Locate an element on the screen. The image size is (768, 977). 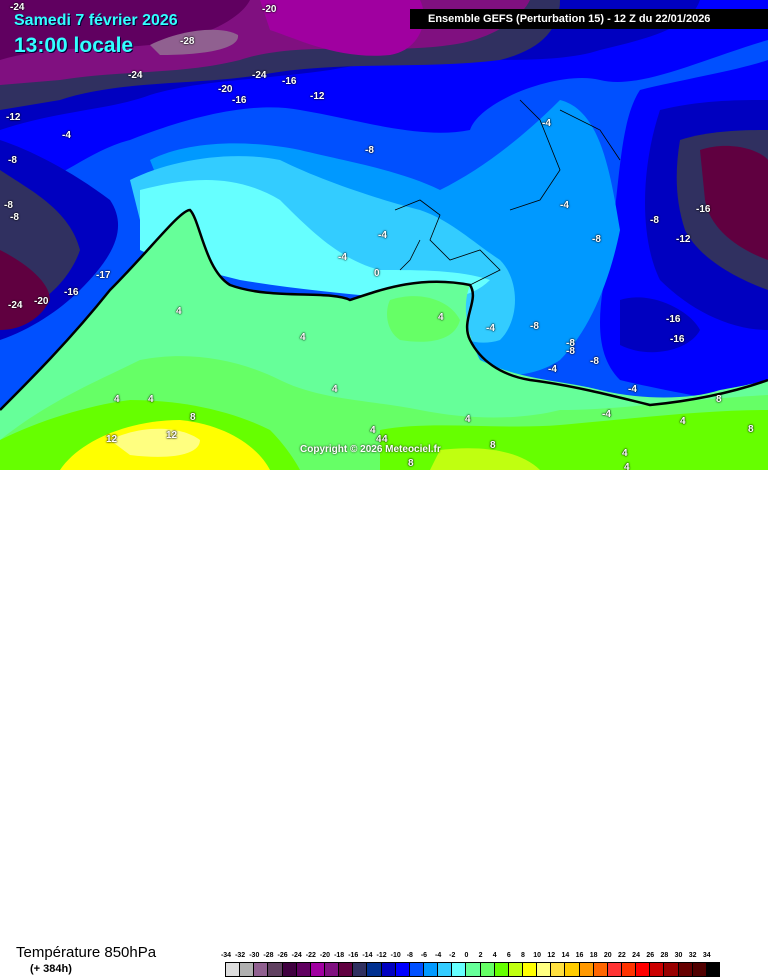
legend-tick: -26 is located at coordinates (282, 955).